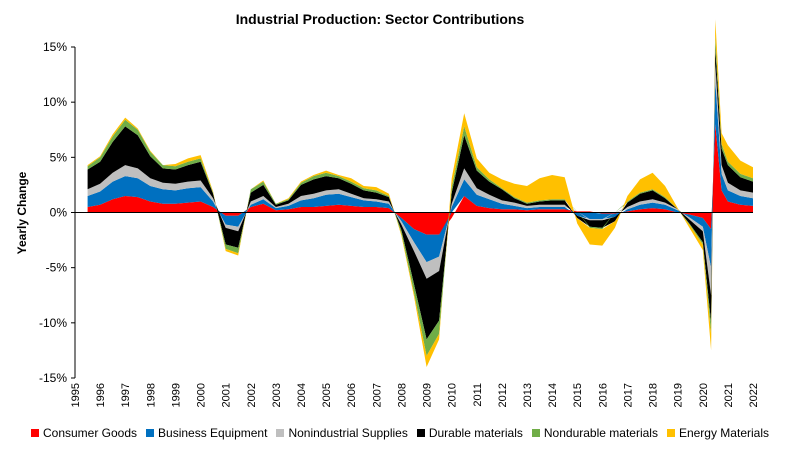 Image resolution: width=791 pixels, height=460 pixels. I want to click on legend-item: Consumer Goods, so click(84, 433).